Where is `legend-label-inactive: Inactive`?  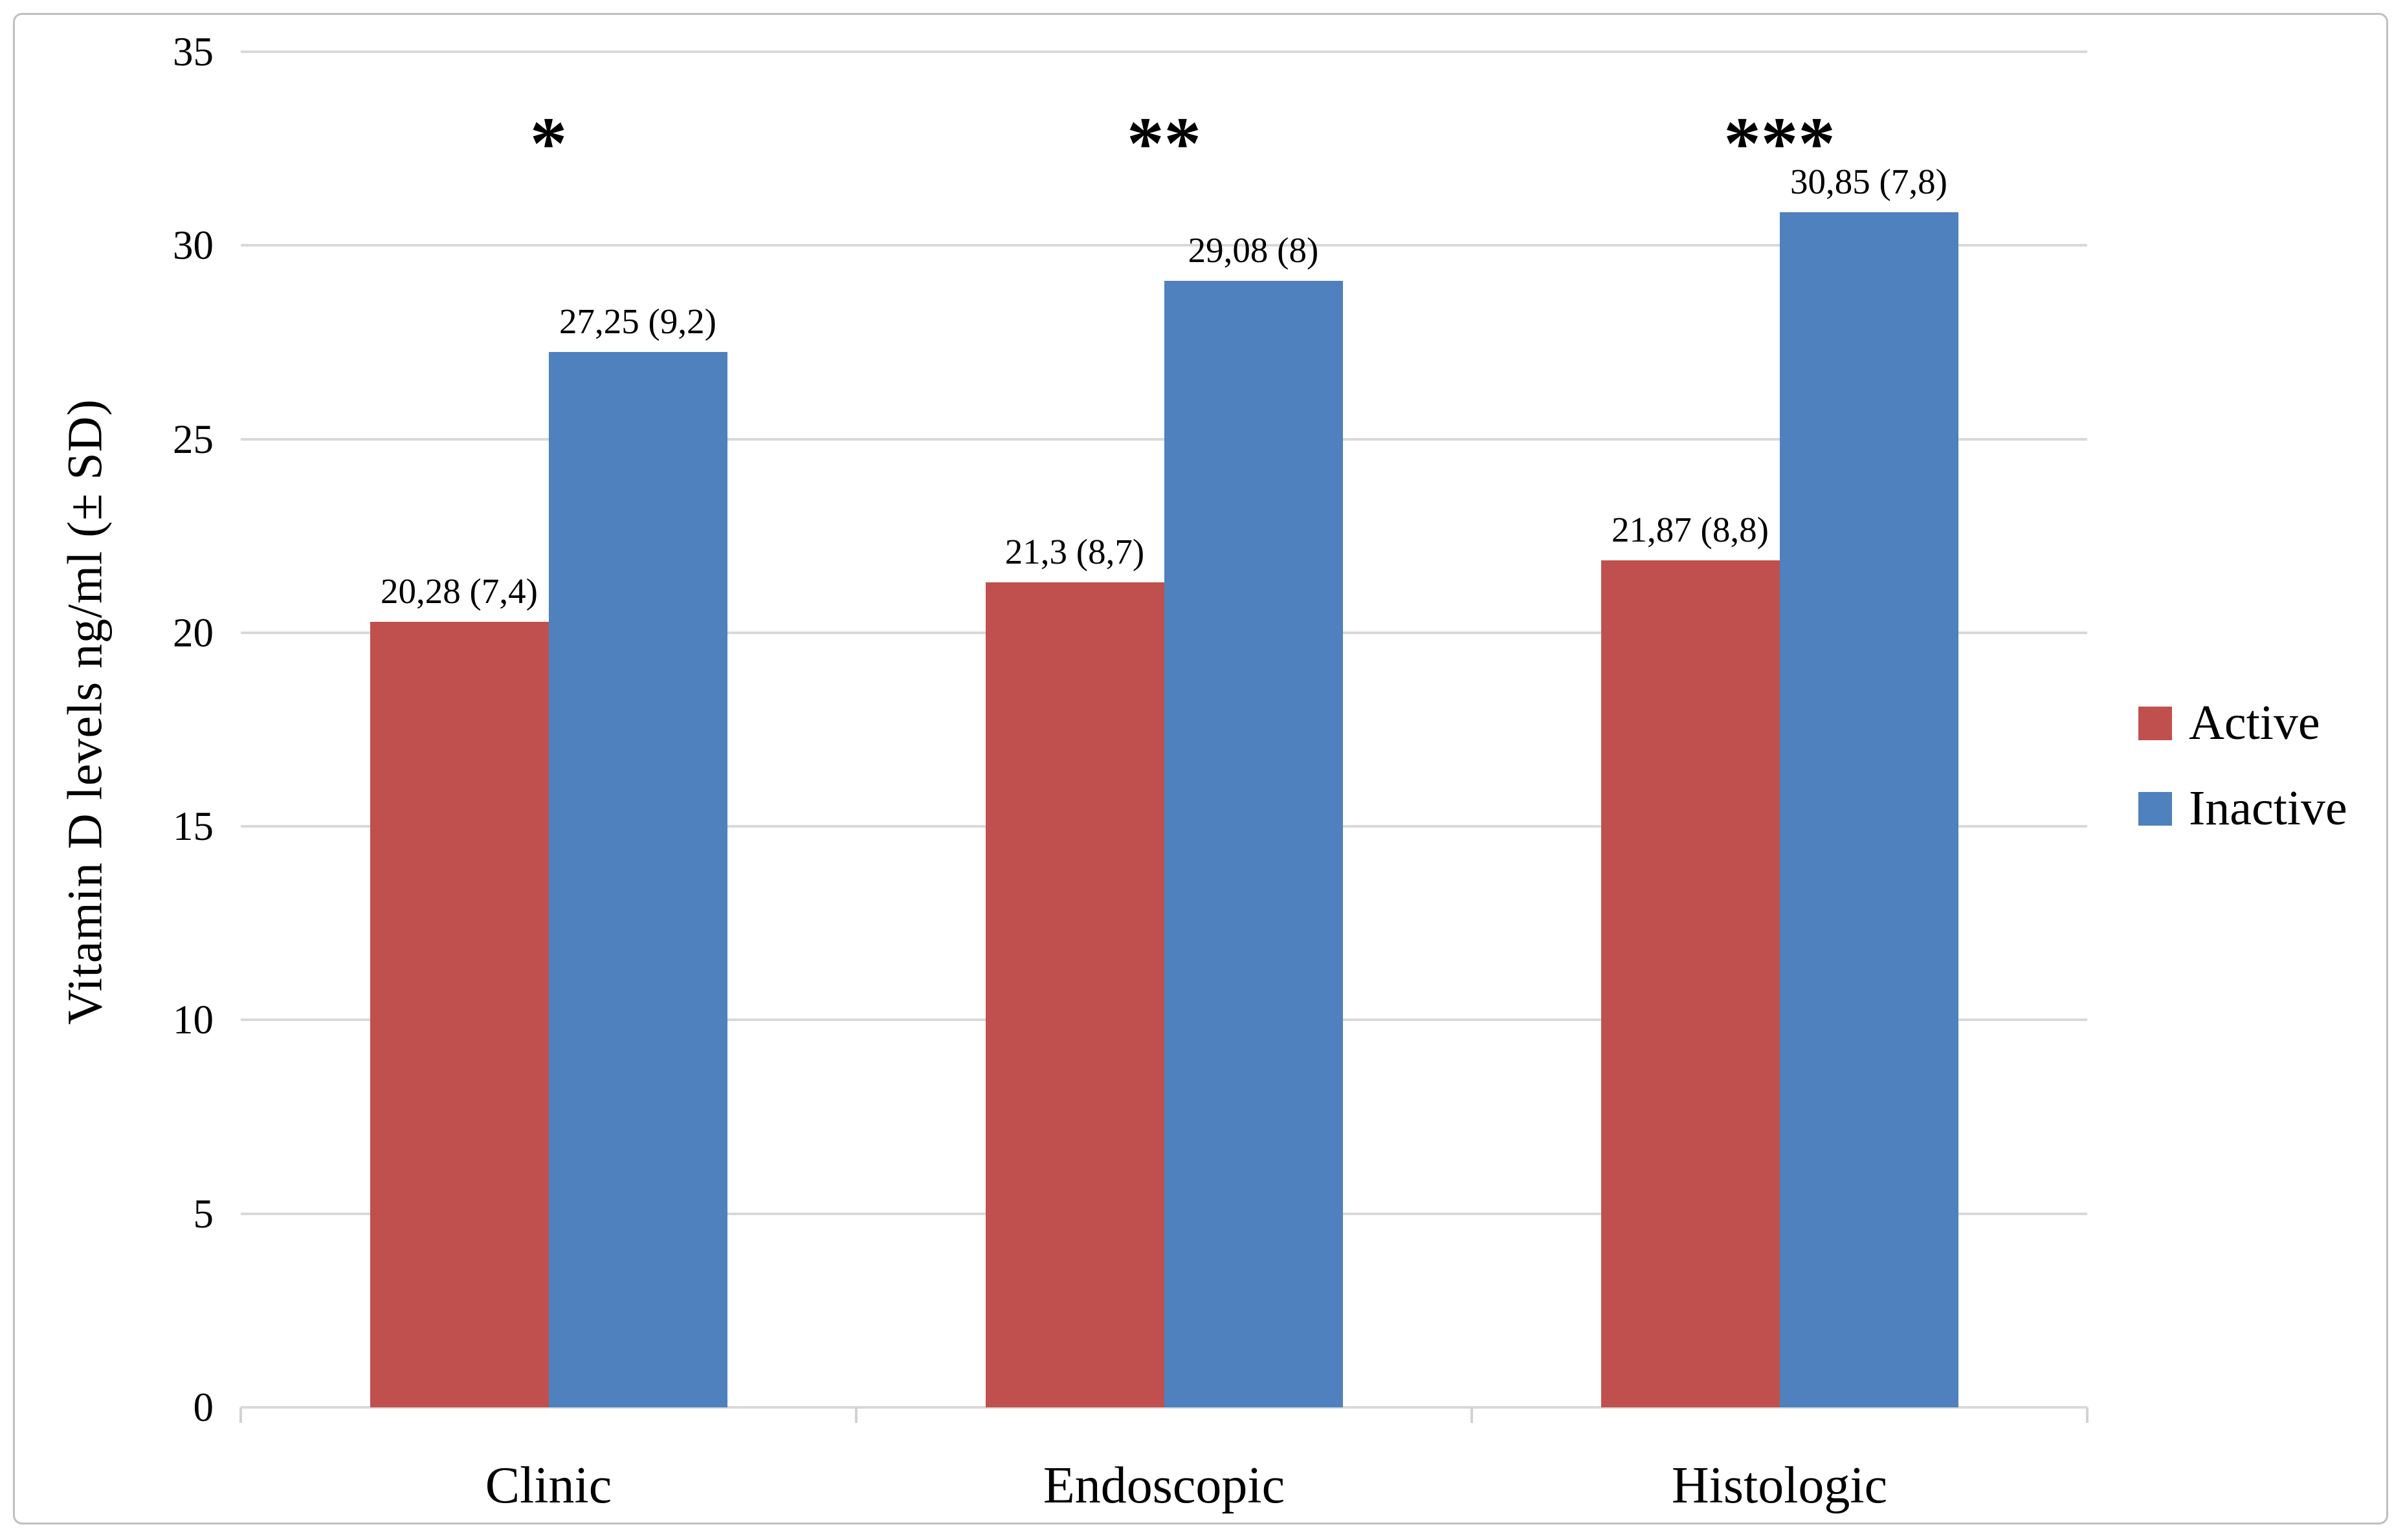
legend-label-inactive: Inactive is located at coordinates (2268, 808).